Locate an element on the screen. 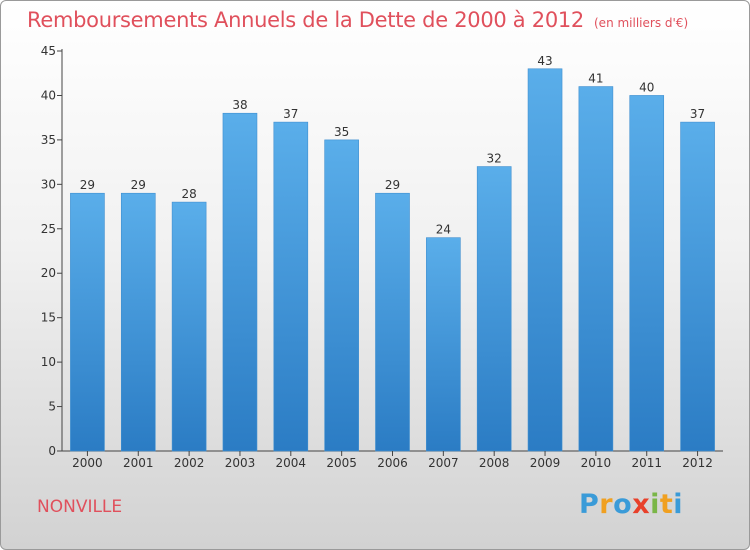  x-tick-label: 2000 is located at coordinates (87, 463).